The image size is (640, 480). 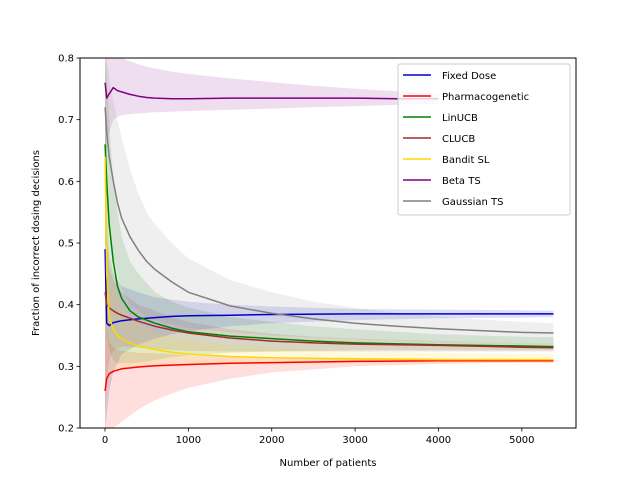 I want to click on pharmacogenetic-line, so click(x=329, y=376).